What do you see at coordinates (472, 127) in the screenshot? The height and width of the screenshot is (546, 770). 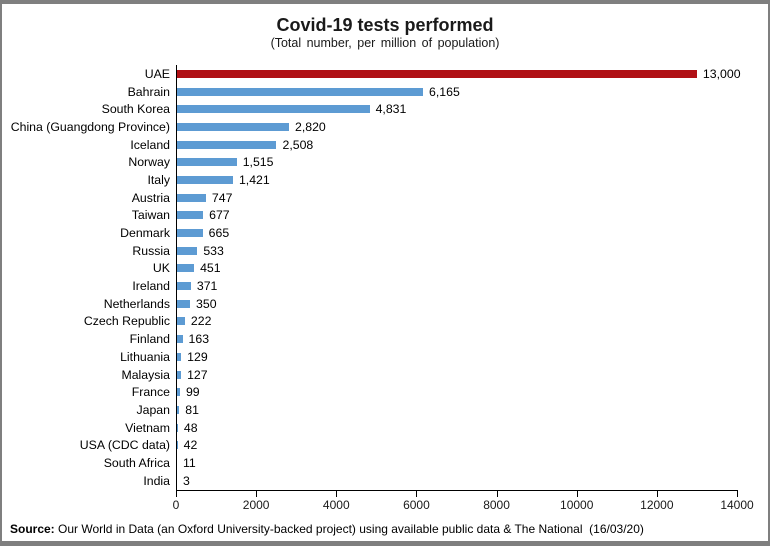 I see `bar-area: 2,820` at bounding box center [472, 127].